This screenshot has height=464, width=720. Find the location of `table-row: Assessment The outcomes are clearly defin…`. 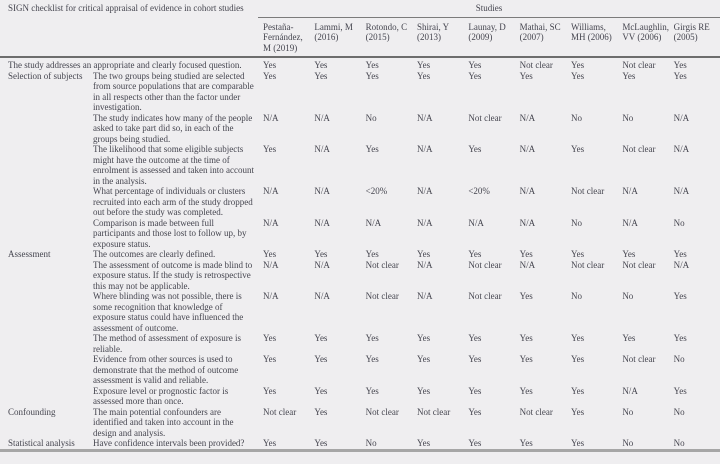

table-row: Assessment The outcomes are clearly defin… is located at coordinates (360, 254).